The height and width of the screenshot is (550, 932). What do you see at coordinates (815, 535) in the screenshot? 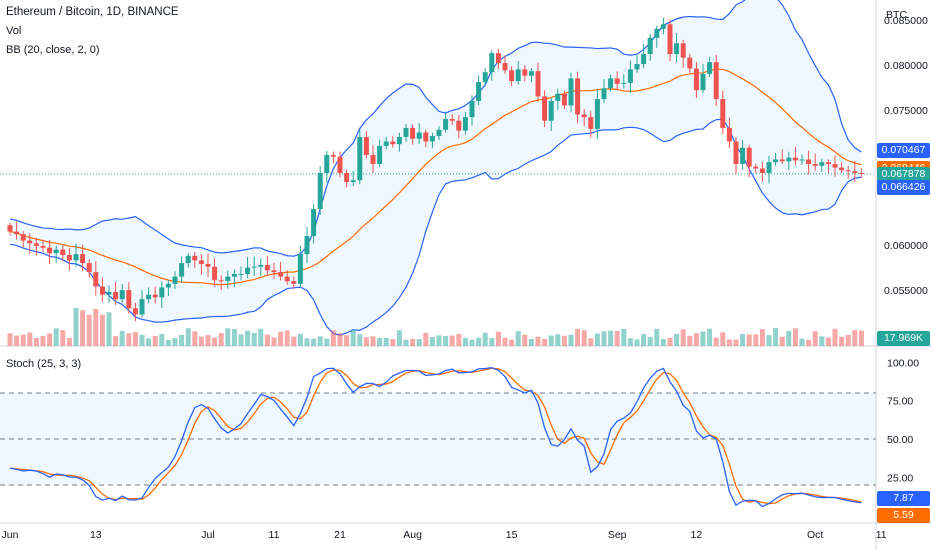
I see `time-tick-label: Oct` at bounding box center [815, 535].